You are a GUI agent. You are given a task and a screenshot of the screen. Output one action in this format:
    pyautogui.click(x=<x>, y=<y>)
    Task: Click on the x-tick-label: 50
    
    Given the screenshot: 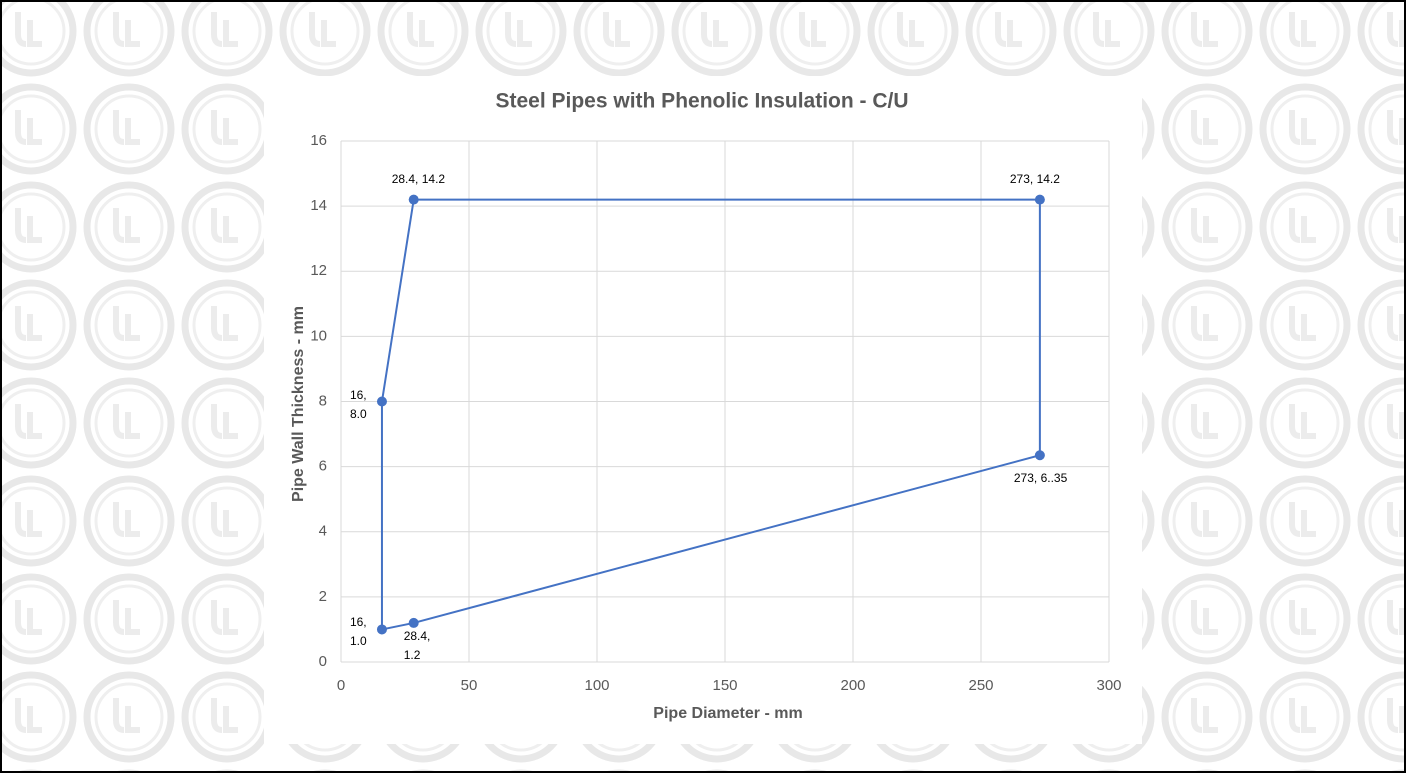 What is the action you would take?
    pyautogui.click(x=469, y=685)
    